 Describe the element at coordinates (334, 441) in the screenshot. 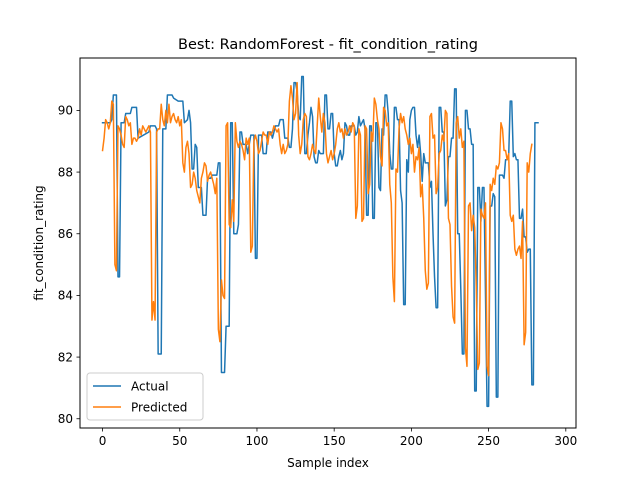

I see `x-tick-label: 150` at that location.